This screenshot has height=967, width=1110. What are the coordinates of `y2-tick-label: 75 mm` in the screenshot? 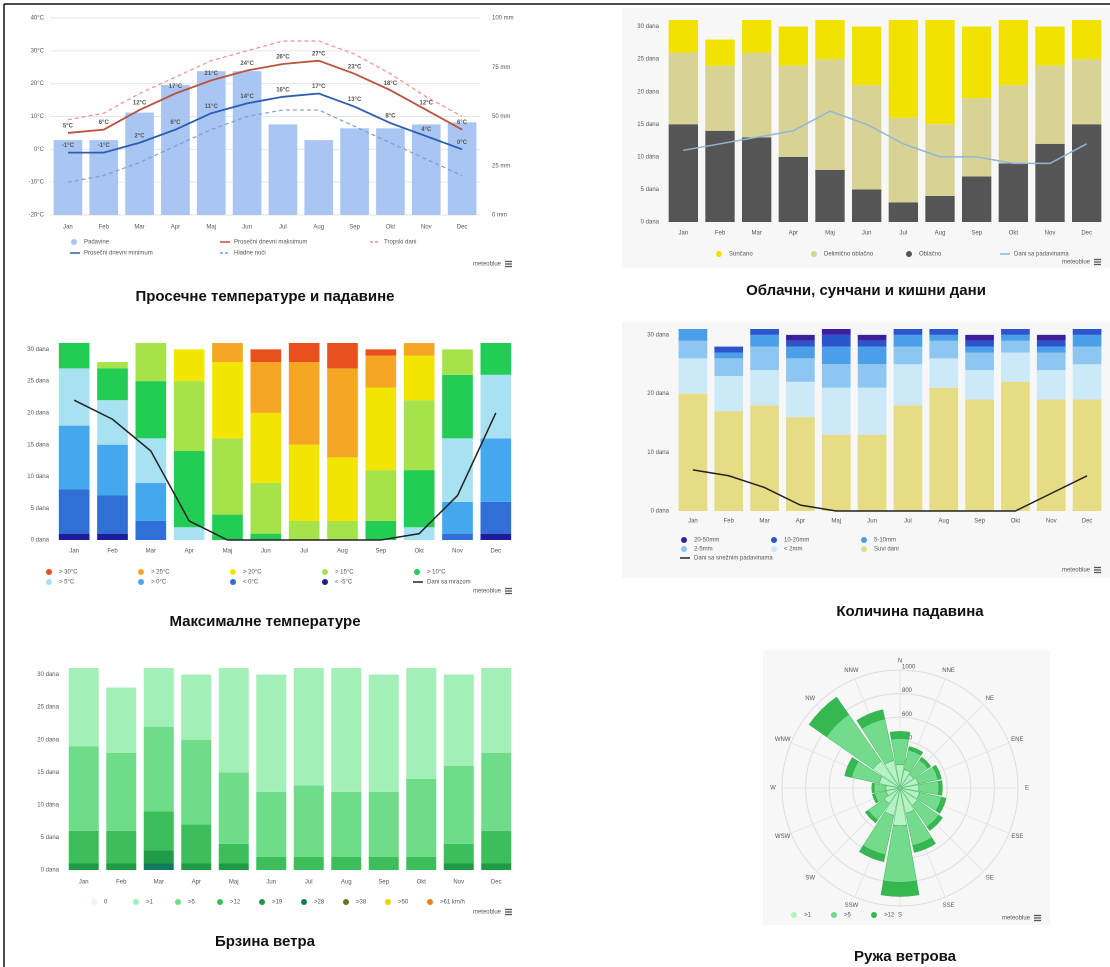 It's located at (501, 68).